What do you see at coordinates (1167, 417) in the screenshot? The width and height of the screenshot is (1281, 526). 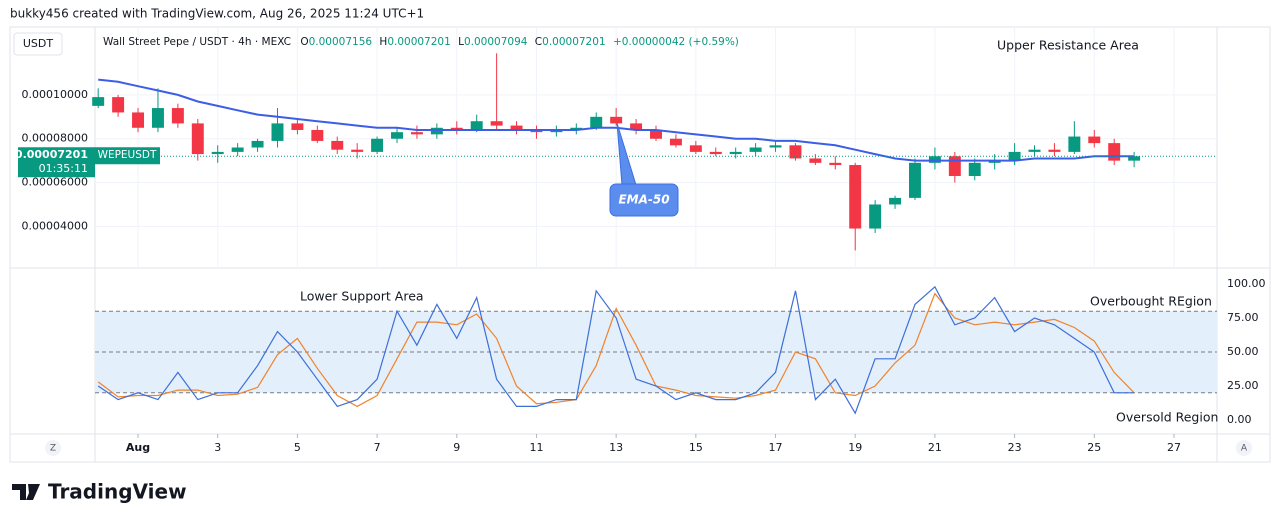 I see `annotation: Oversold Region` at bounding box center [1167, 417].